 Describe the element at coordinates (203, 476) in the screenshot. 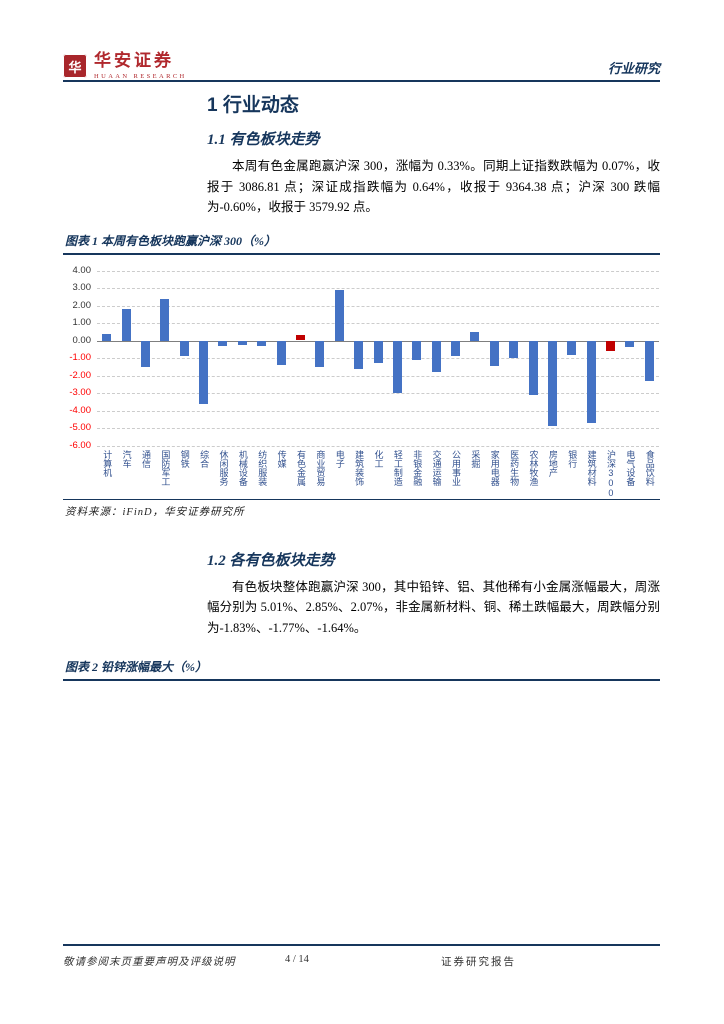

I see `x-axis-label-slot: 综合` at that location.